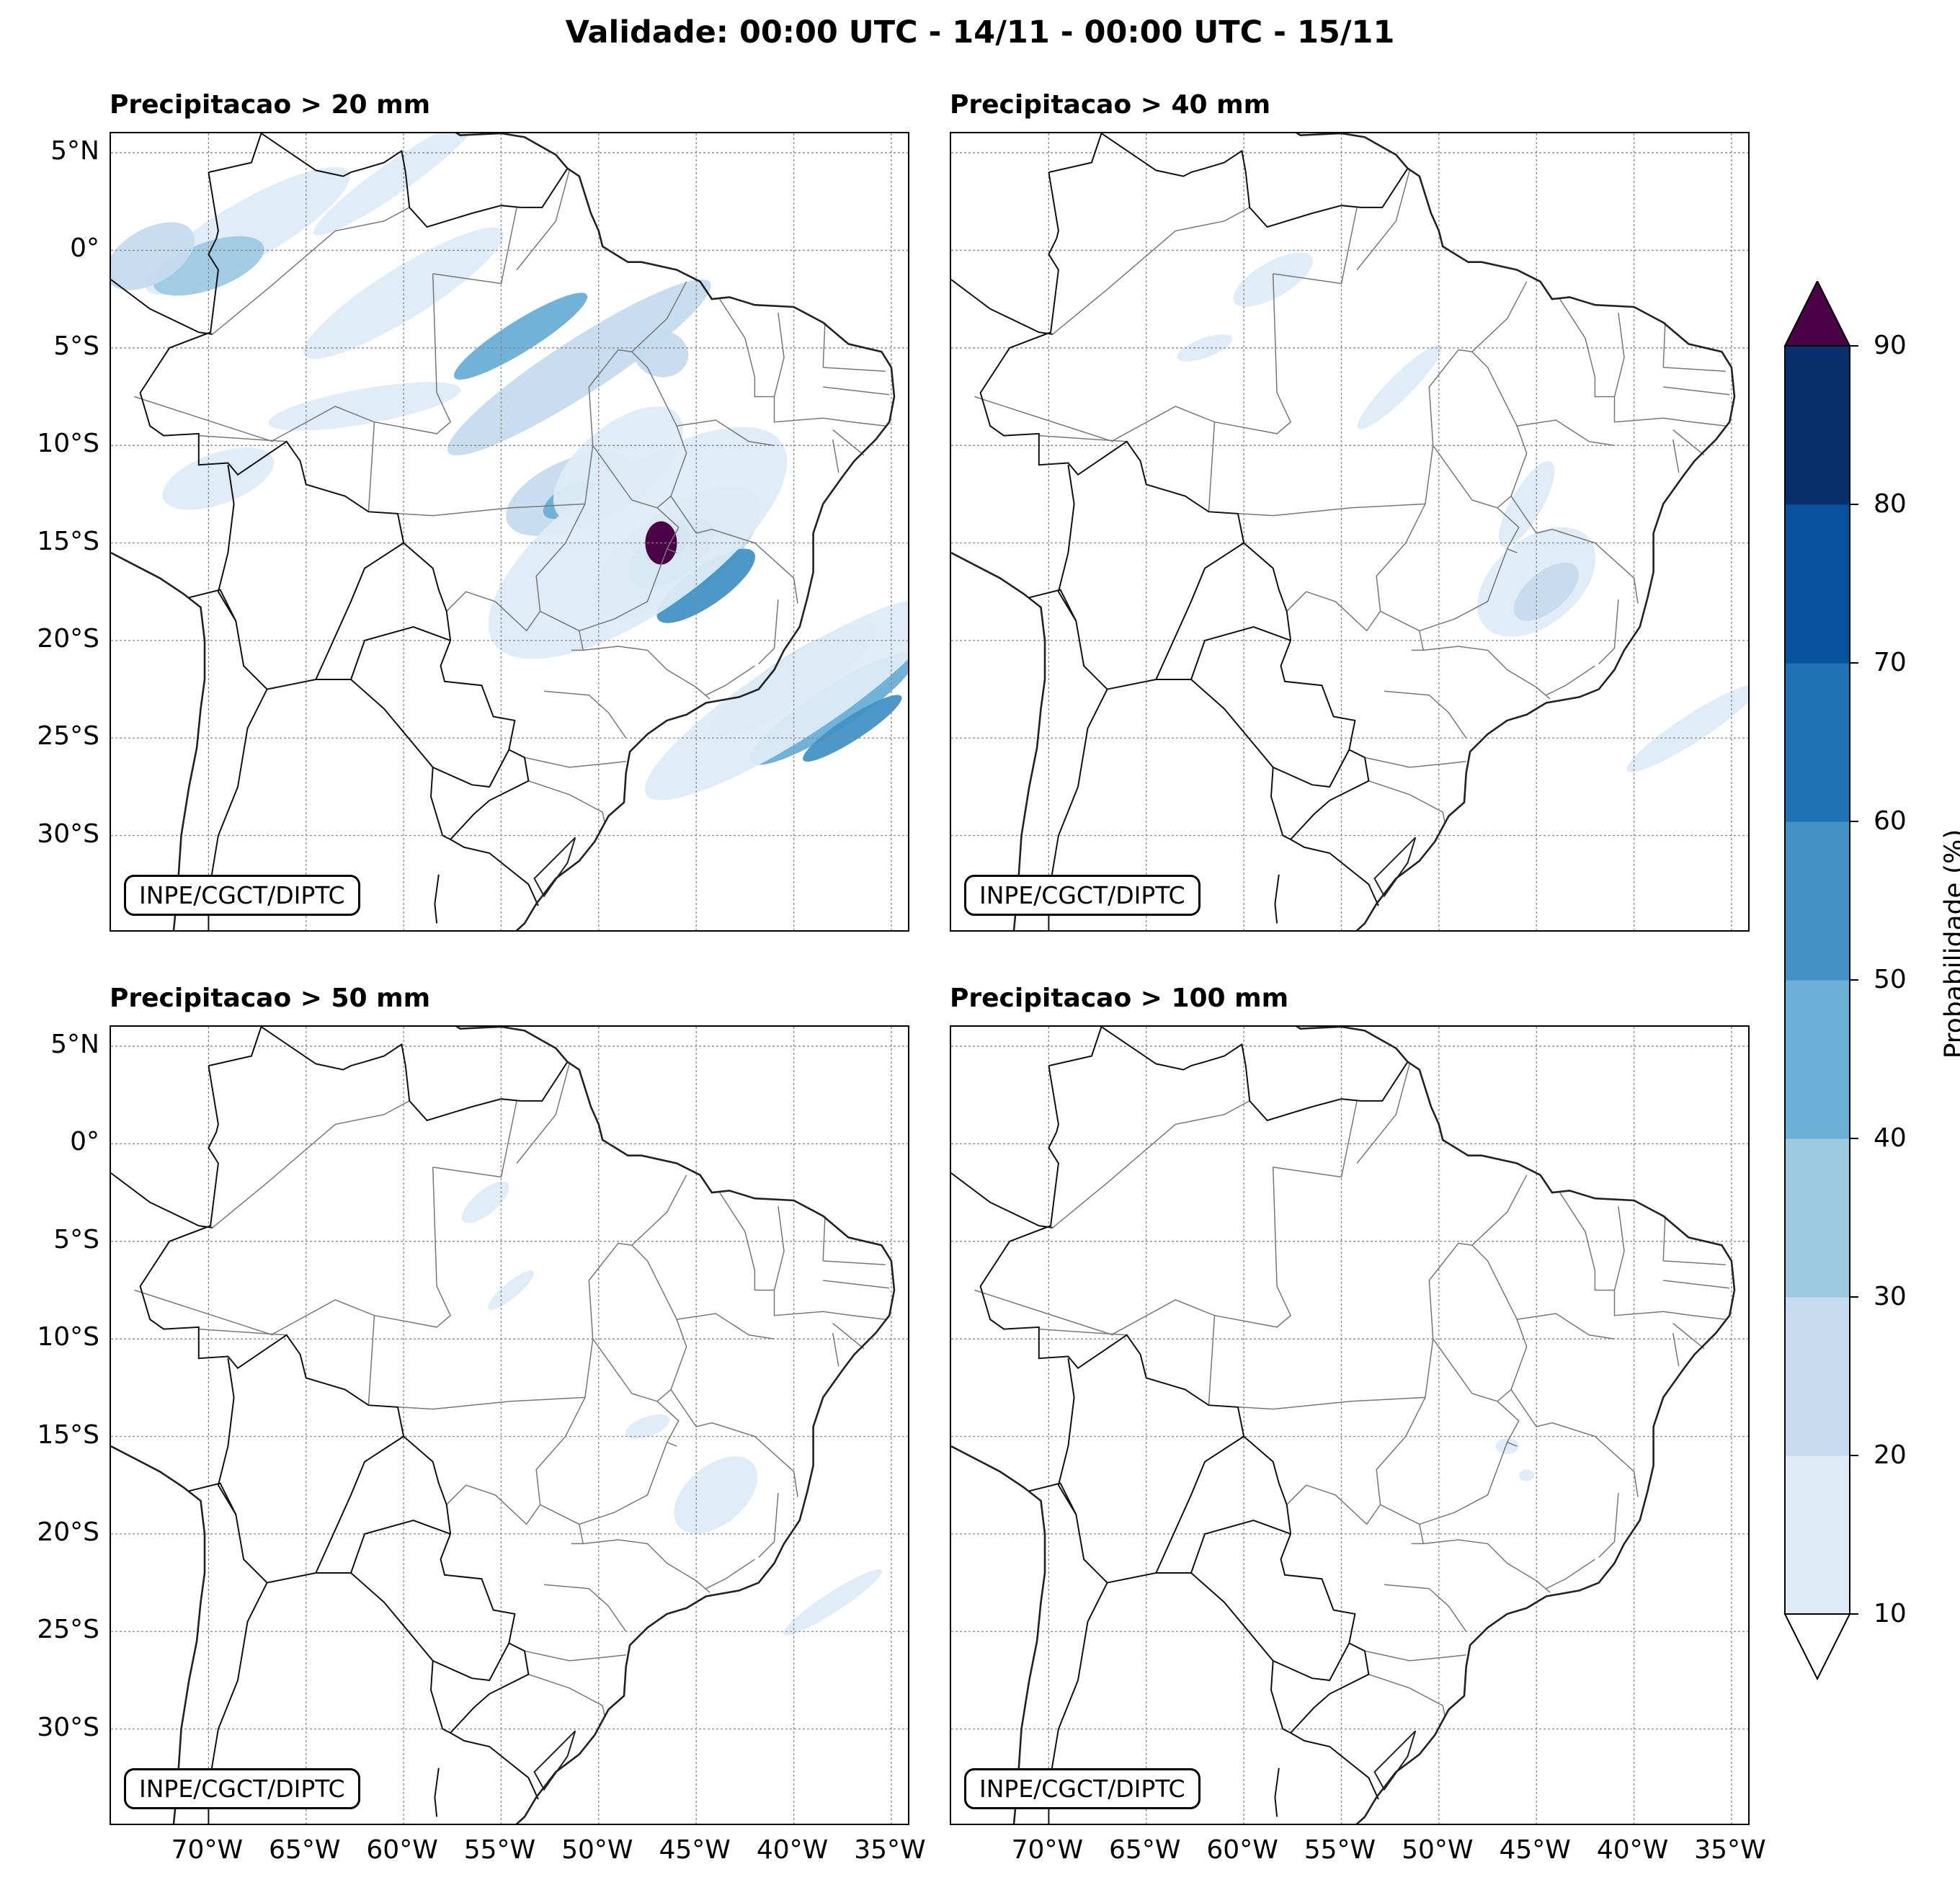 The width and height of the screenshot is (1960, 1877). Describe the element at coordinates (207, 1850) in the screenshot. I see `longitude-tick-label: 70°W` at that location.